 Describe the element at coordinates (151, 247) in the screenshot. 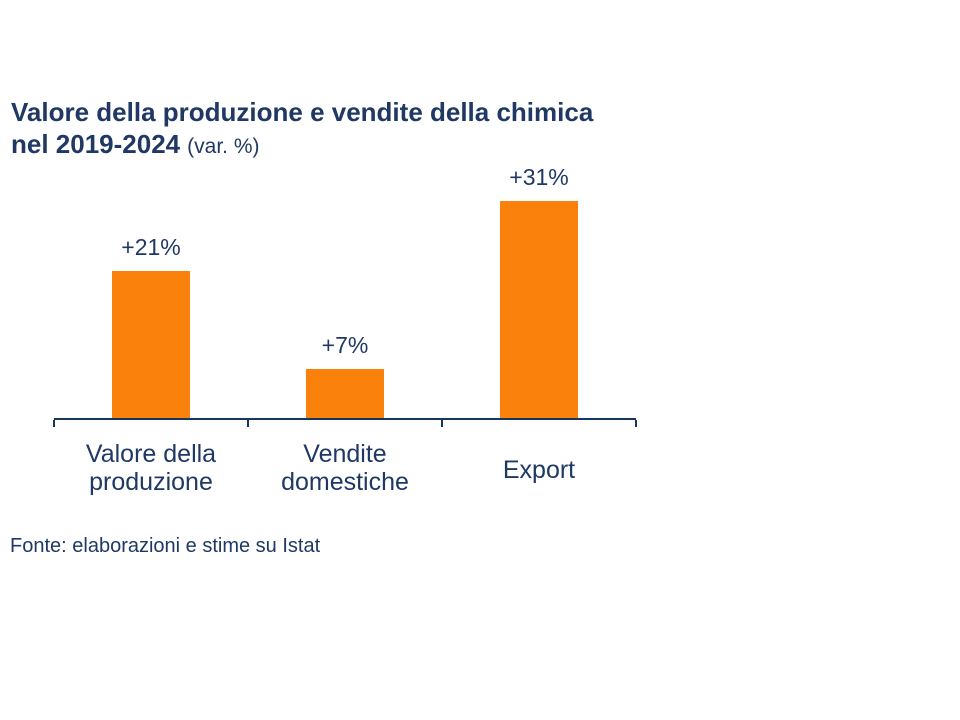

I see `bar-value-label: +21%` at that location.